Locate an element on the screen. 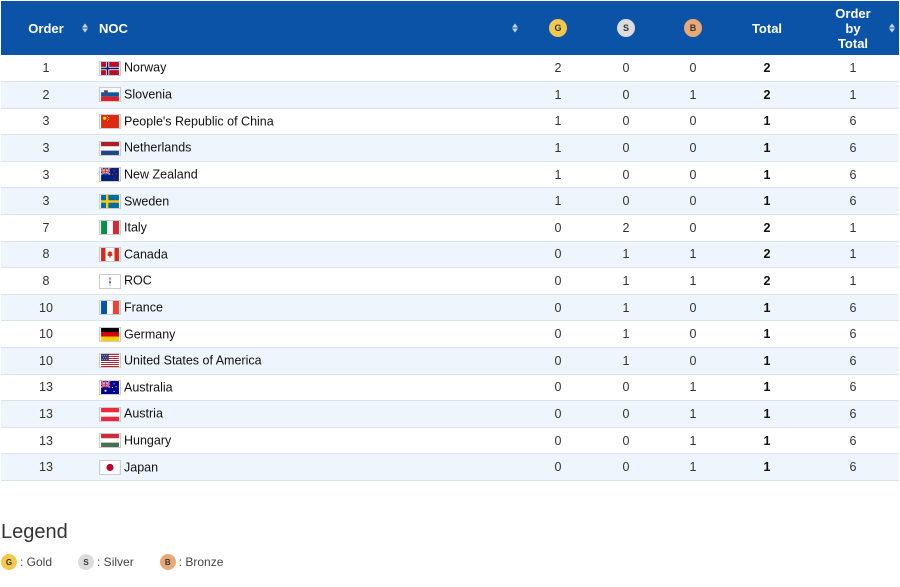  country-name: Norway is located at coordinates (145, 68).